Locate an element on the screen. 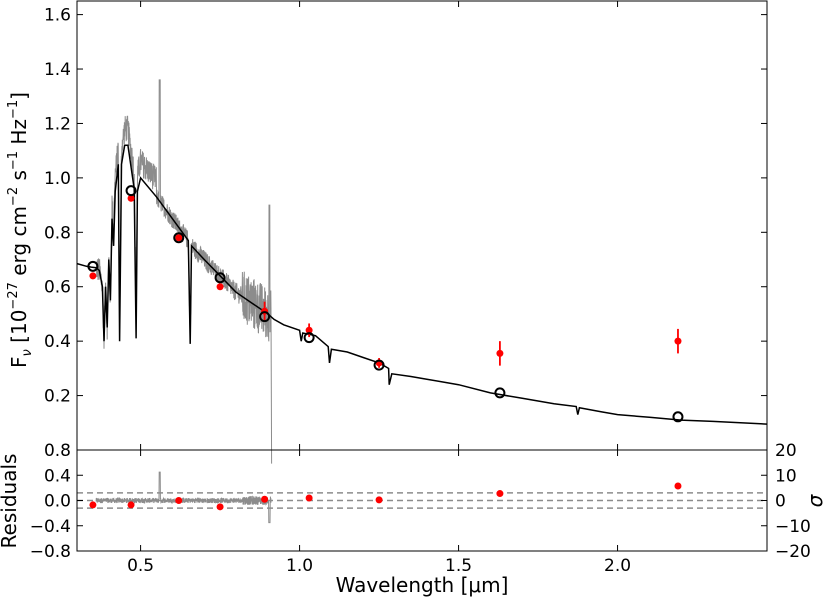  flux-y-tick-label: 1.4 is located at coordinates (57, 70).